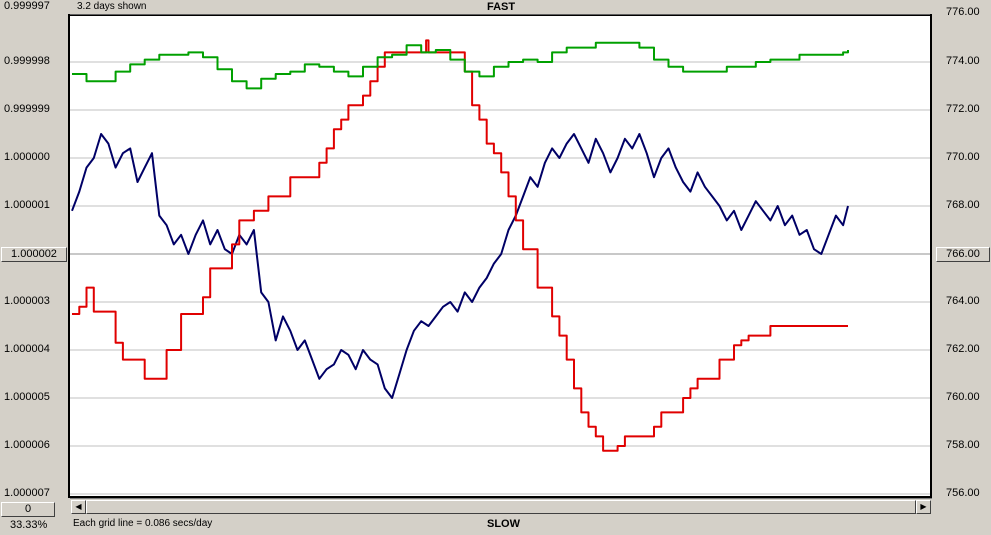  What do you see at coordinates (963, 445) in the screenshot?
I see `right-tick-label: 758.00` at bounding box center [963, 445].